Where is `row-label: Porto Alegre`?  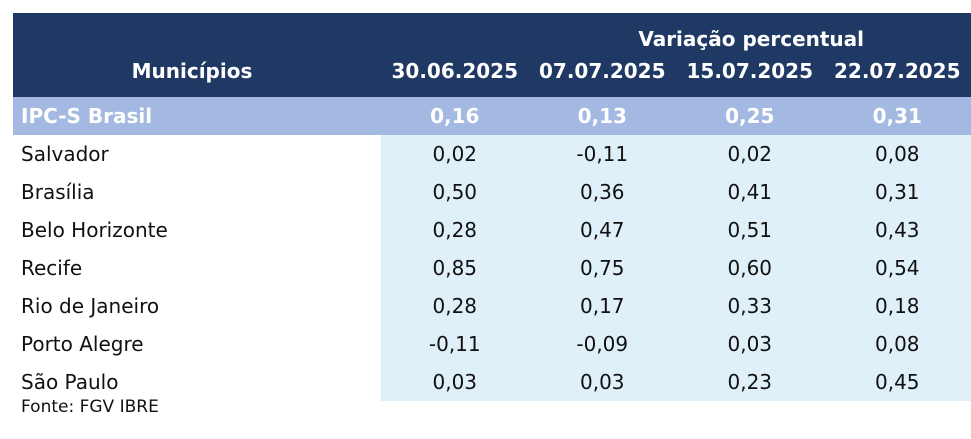 row-label: Porto Alegre is located at coordinates (197, 344).